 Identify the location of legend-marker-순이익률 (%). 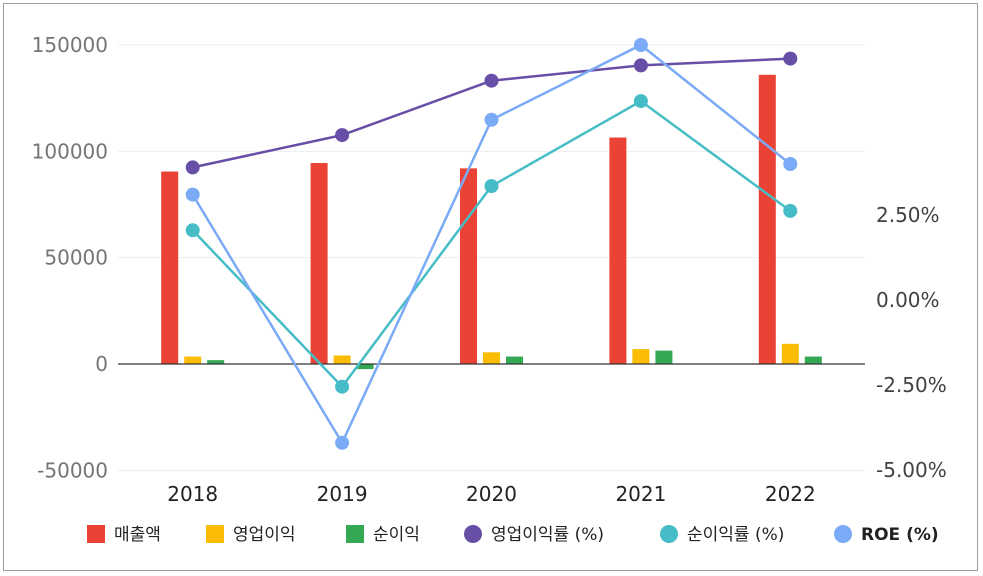
(669, 534).